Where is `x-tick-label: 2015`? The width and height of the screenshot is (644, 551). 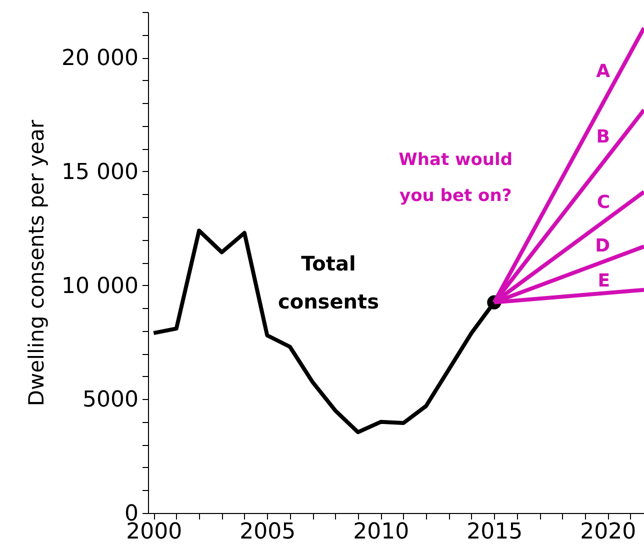
x-tick-label: 2015 is located at coordinates (494, 532).